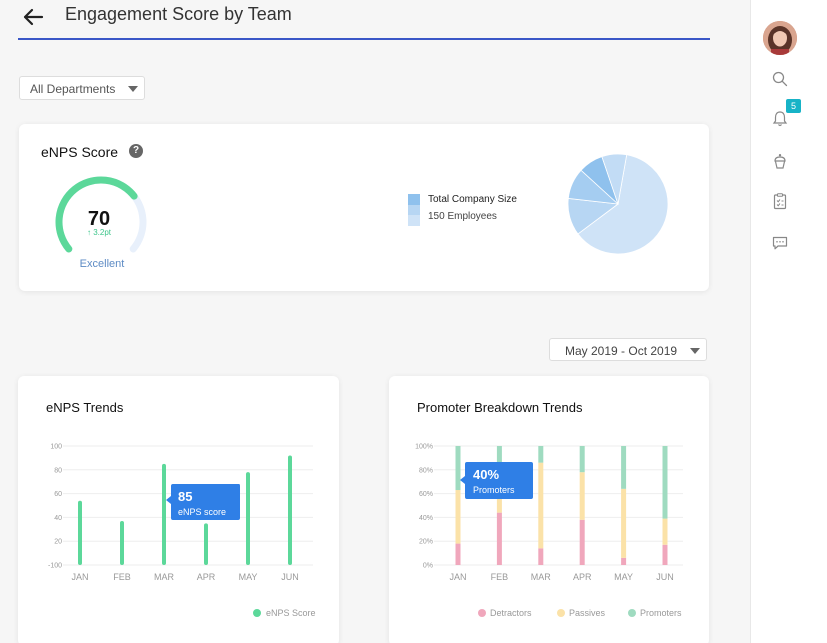 This screenshot has width=827, height=643. What do you see at coordinates (462, 216) in the screenshot?
I see `company-size-count: 150 Employees` at bounding box center [462, 216].